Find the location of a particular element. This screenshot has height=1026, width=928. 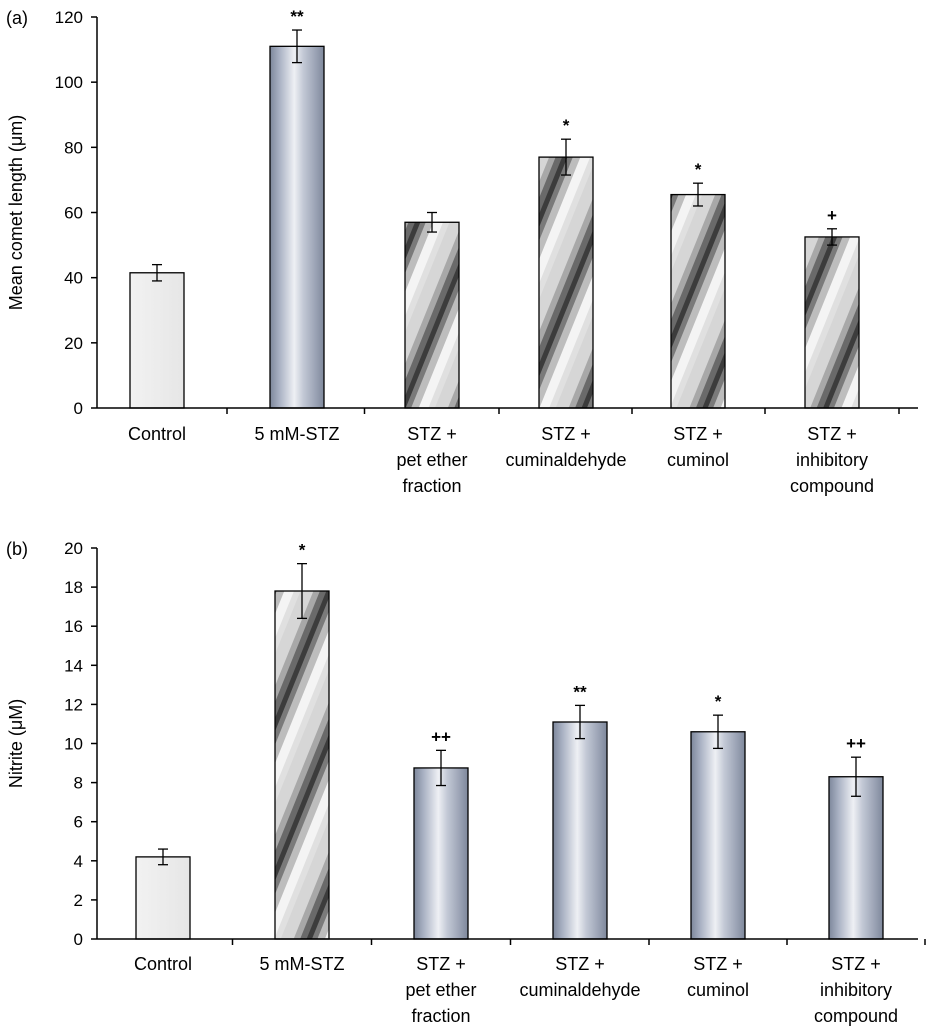

significance-a-3: * is located at coordinates (566, 125).